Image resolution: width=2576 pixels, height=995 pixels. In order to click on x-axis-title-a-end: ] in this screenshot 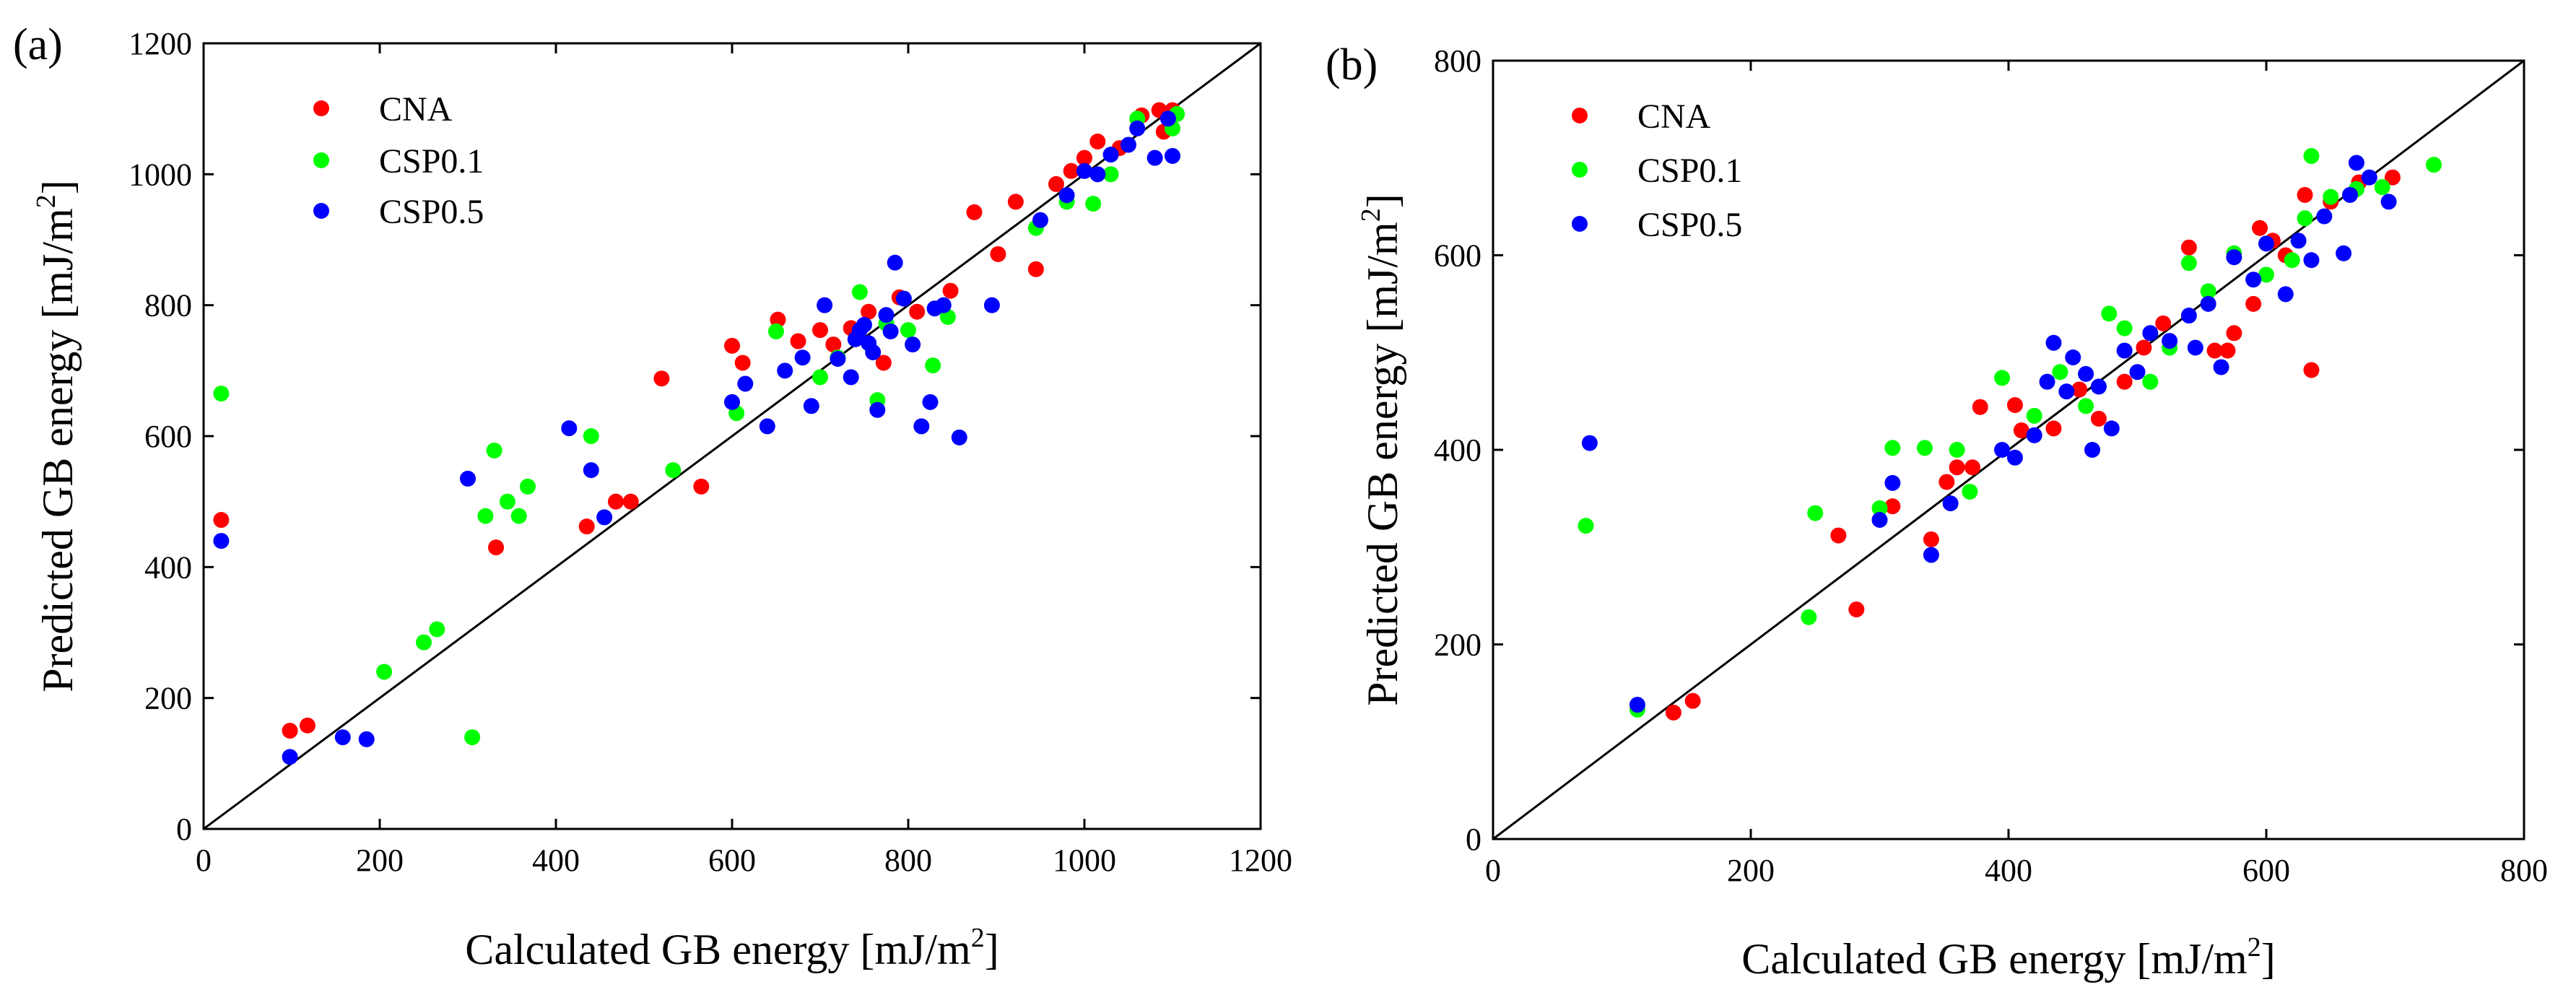, I will do `click(992, 949)`.